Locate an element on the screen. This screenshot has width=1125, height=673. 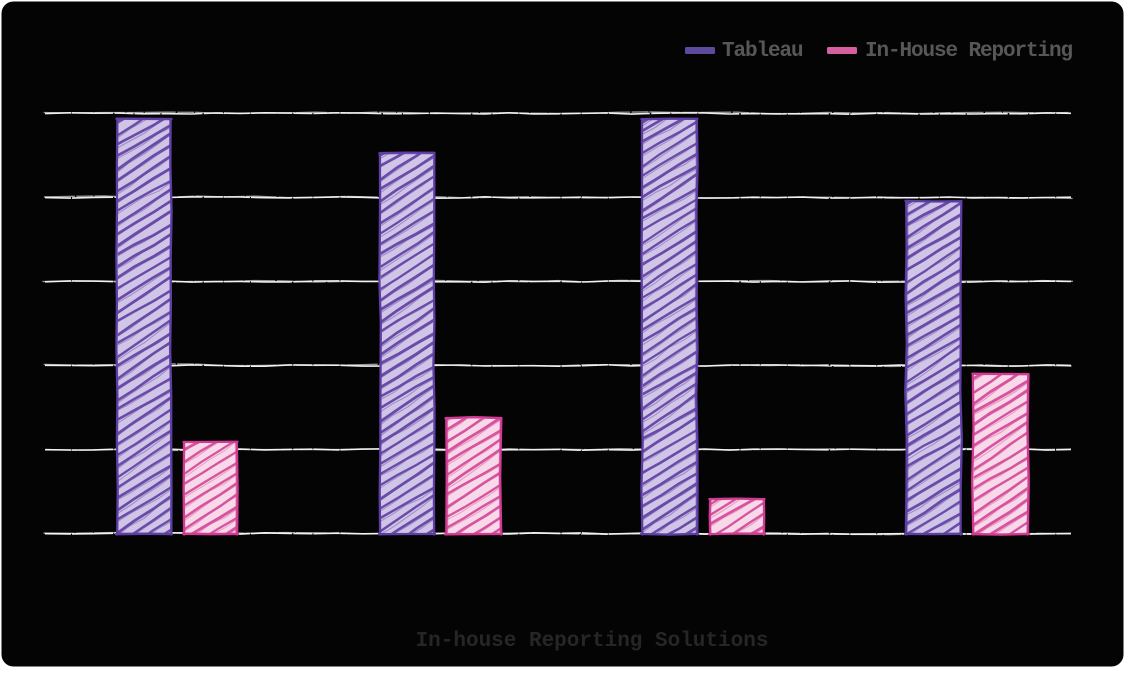
svg-text: In-House Reporting is located at coordinates (969, 51).